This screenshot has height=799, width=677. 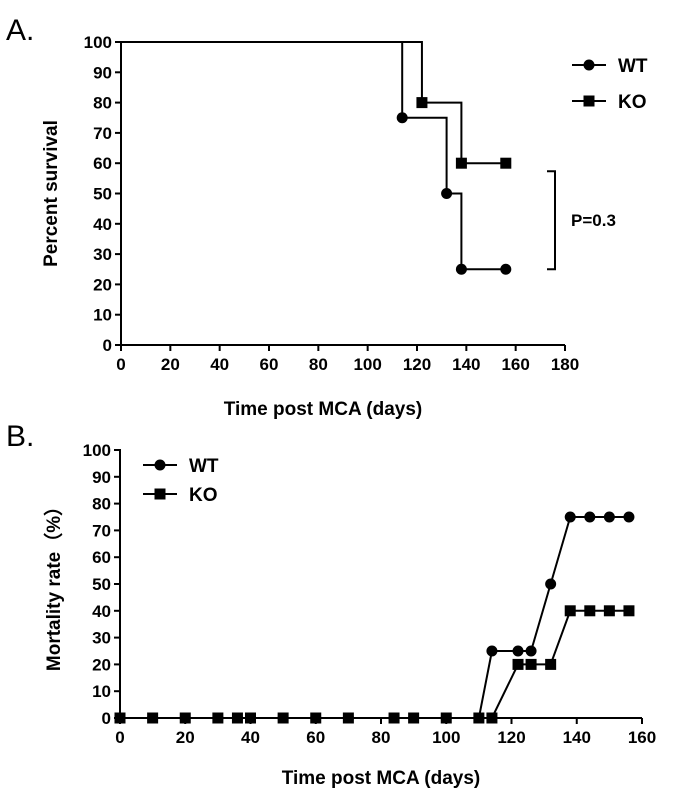 I want to click on panel-label: B., so click(x=20, y=436).